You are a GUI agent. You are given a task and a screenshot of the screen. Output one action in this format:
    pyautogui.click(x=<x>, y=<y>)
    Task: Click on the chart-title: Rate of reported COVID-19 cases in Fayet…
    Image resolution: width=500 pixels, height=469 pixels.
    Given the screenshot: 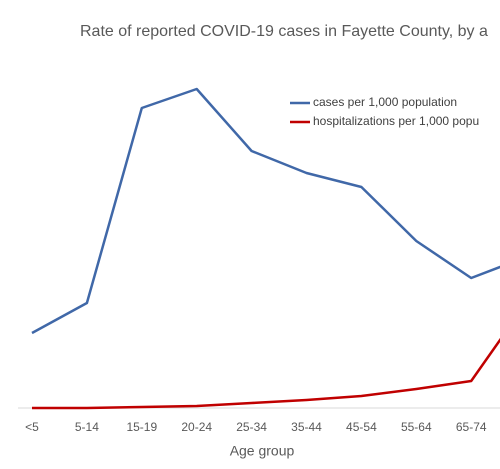 What is the action you would take?
    pyautogui.click(x=284, y=31)
    